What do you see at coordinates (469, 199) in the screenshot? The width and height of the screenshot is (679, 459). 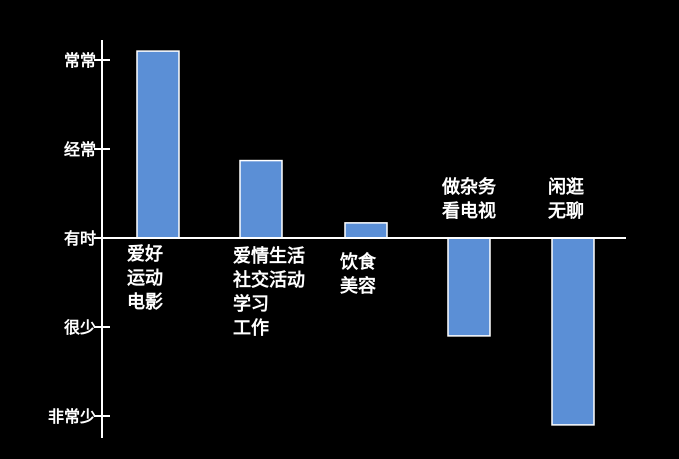 I see `category-label: 做杂务看电视` at bounding box center [469, 199].